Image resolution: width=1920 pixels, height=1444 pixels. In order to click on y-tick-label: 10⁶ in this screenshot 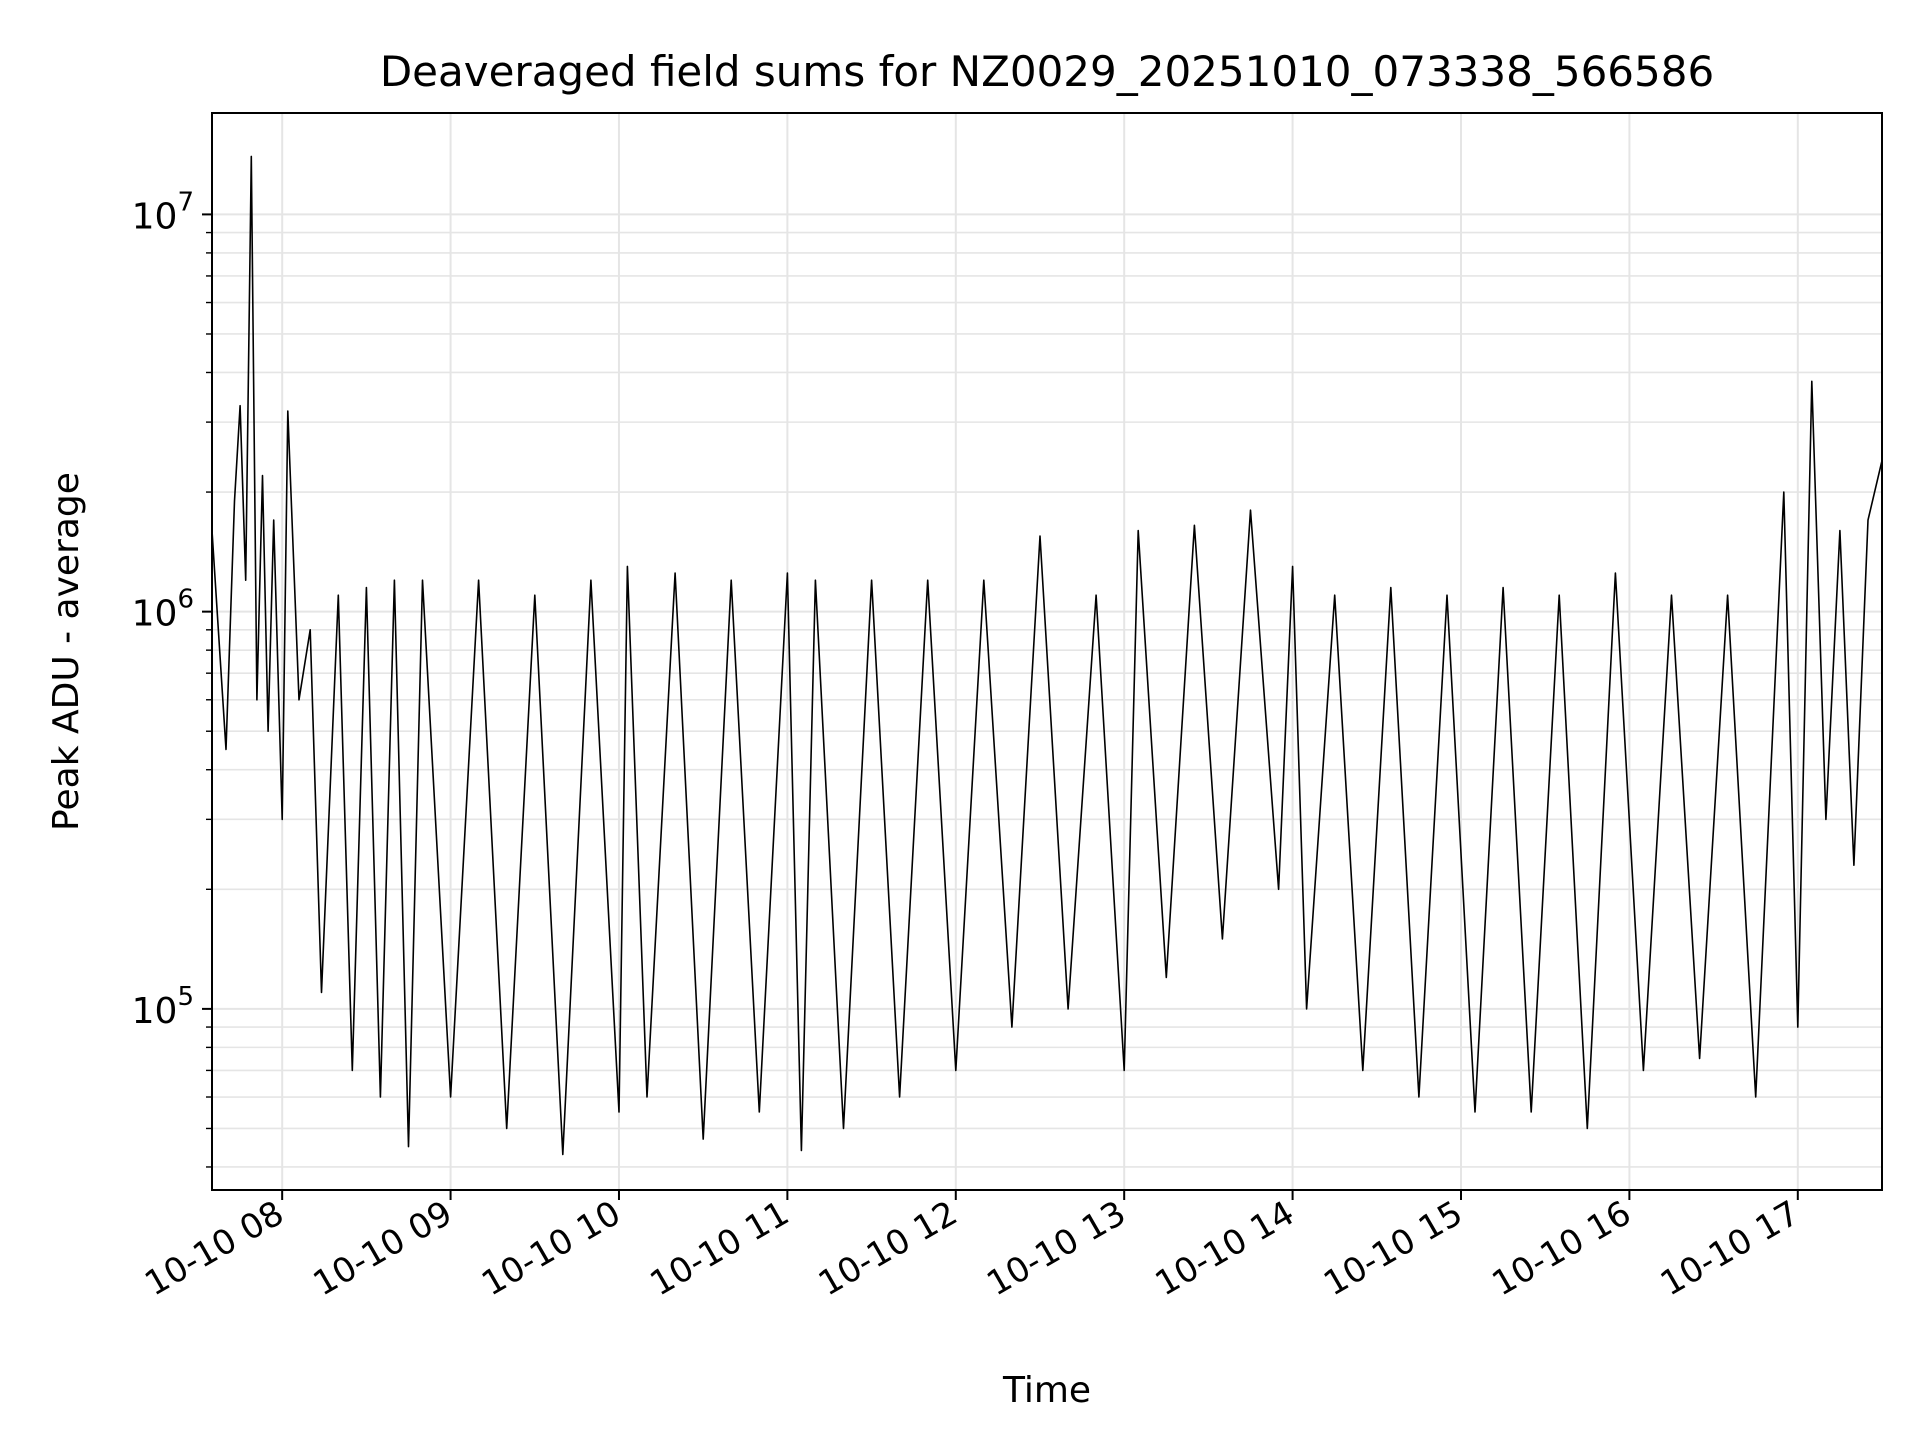, I will do `click(163, 610)`.